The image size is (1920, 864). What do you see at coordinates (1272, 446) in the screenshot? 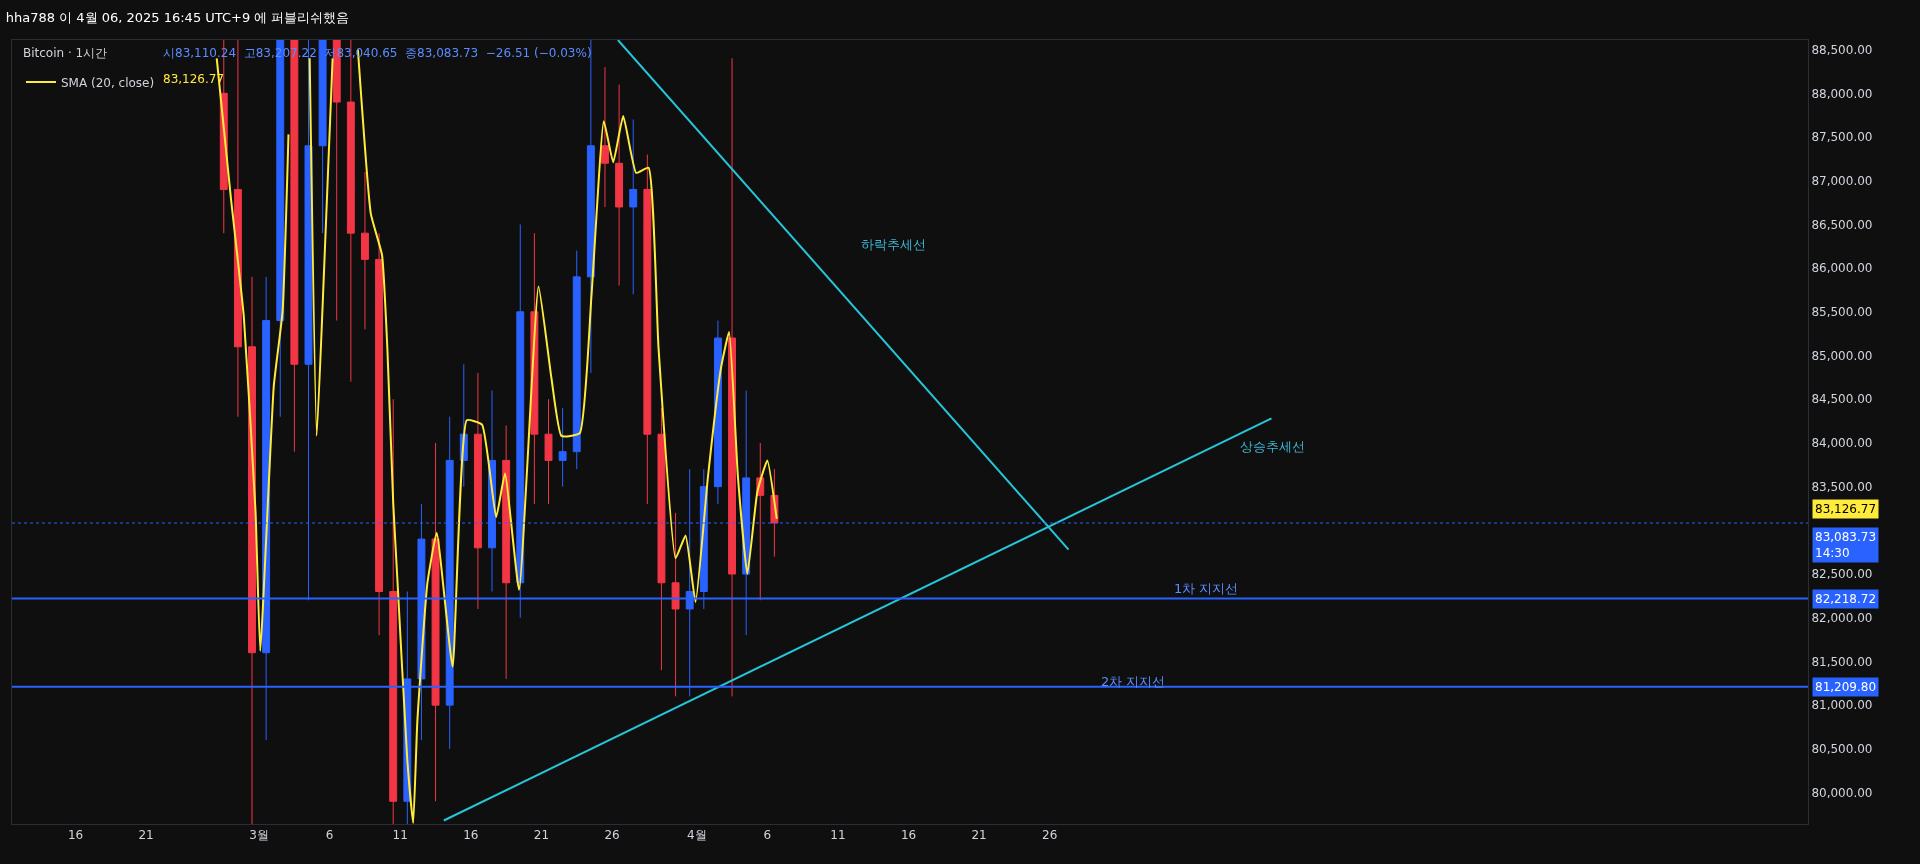
I see `annotation: 상승추세선` at bounding box center [1272, 446].